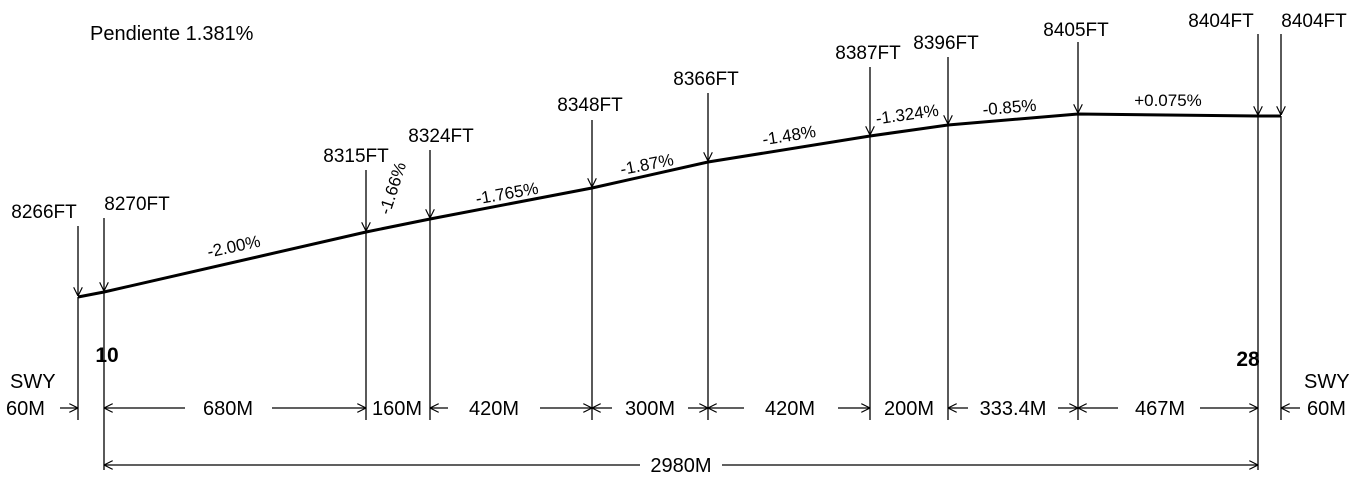 The width and height of the screenshot is (1370, 479). Describe the element at coordinates (946, 43) in the screenshot. I see `elevation-label: 8396FT` at that location.